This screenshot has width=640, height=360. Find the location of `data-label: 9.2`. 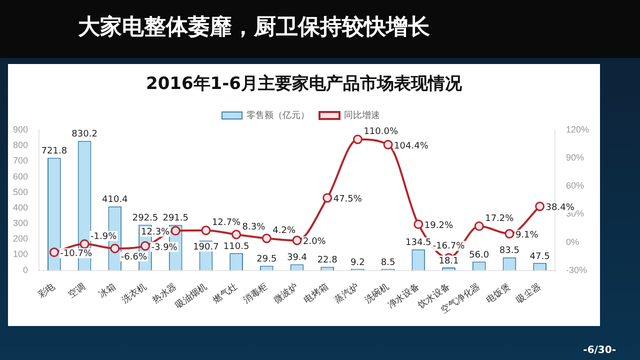

data-label: 9.2 is located at coordinates (357, 263).